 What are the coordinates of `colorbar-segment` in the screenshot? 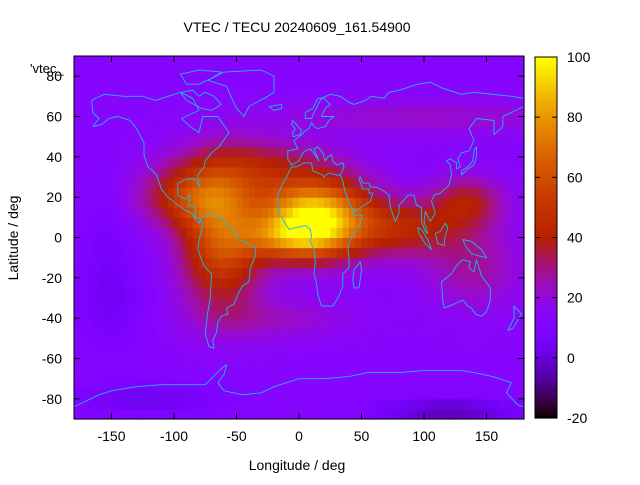 It's located at (546, 137).